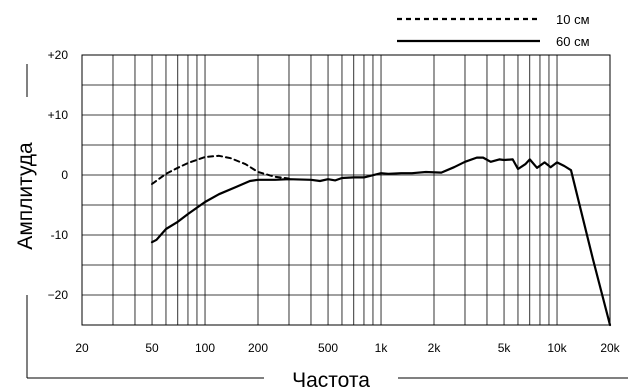 Image resolution: width=628 pixels, height=390 pixels. Describe the element at coordinates (58, 115) in the screenshot. I see `y-tick-label: +10` at that location.